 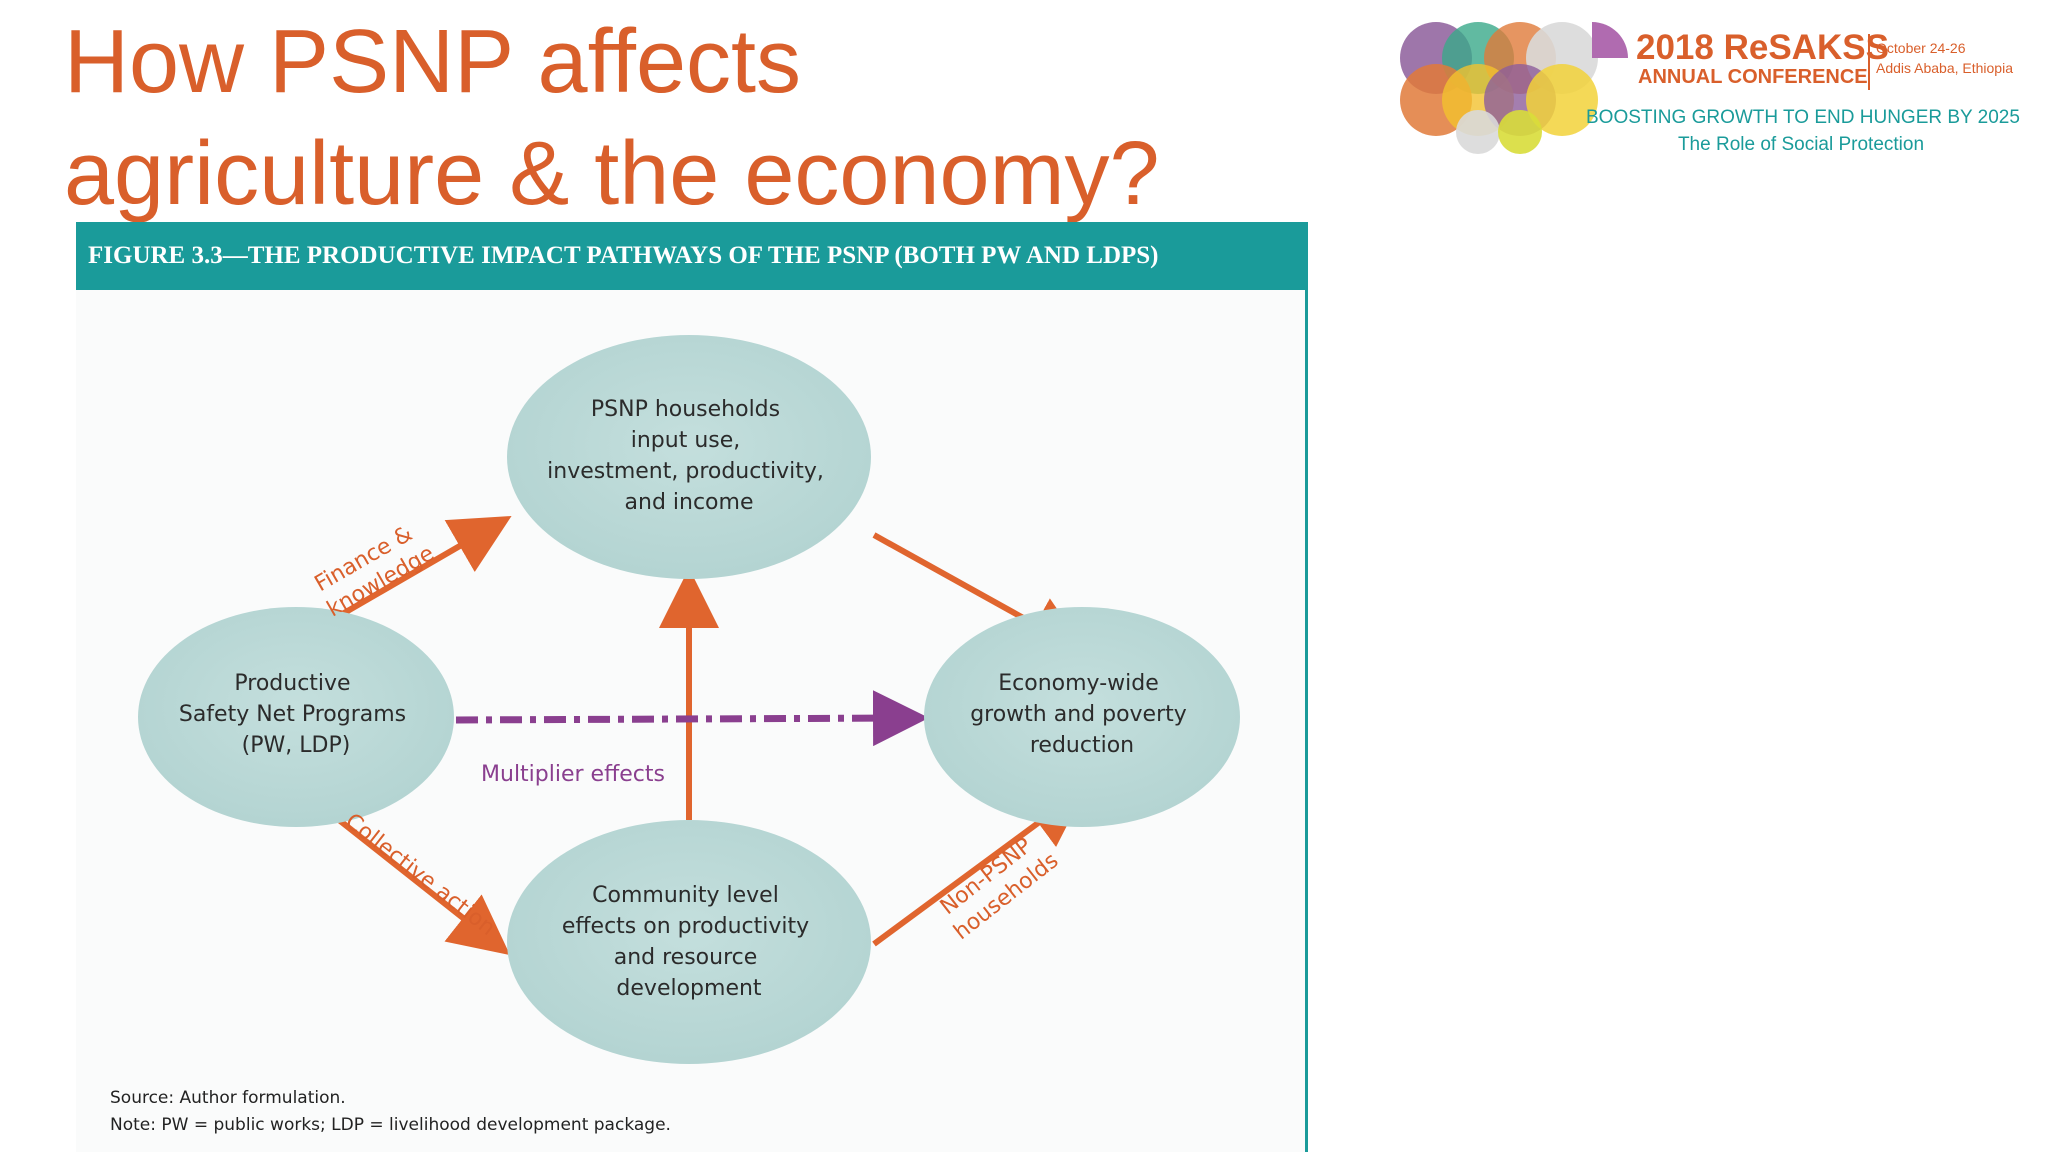 I want to click on node-economy-wide, so click(x=1082, y=717).